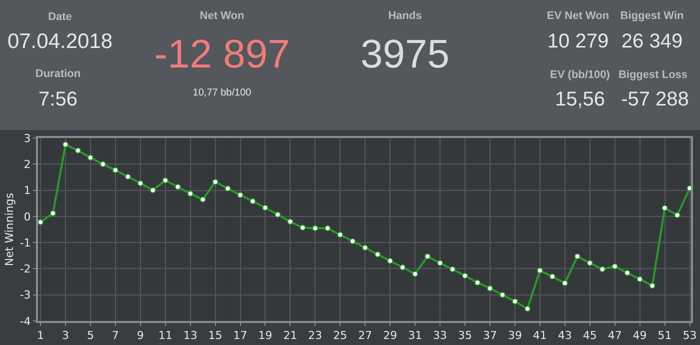 Image resolution: width=700 pixels, height=345 pixels. Describe the element at coordinates (652, 42) in the screenshot. I see `text: 26 349` at that location.